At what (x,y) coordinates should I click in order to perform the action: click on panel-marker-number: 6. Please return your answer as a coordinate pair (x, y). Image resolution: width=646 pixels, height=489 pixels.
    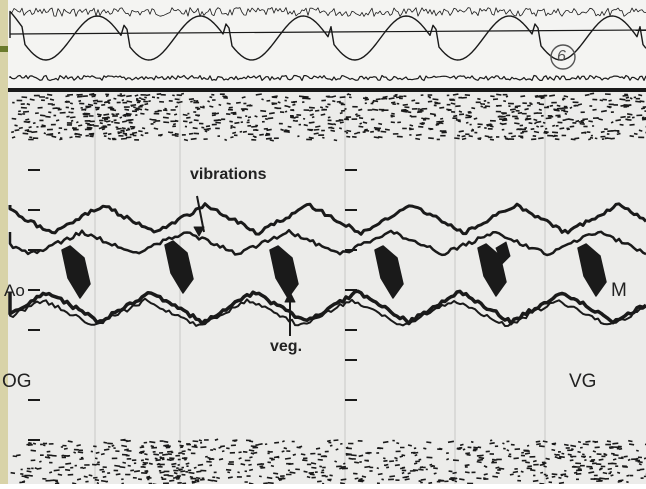
    Looking at the image, I should click on (561, 56).